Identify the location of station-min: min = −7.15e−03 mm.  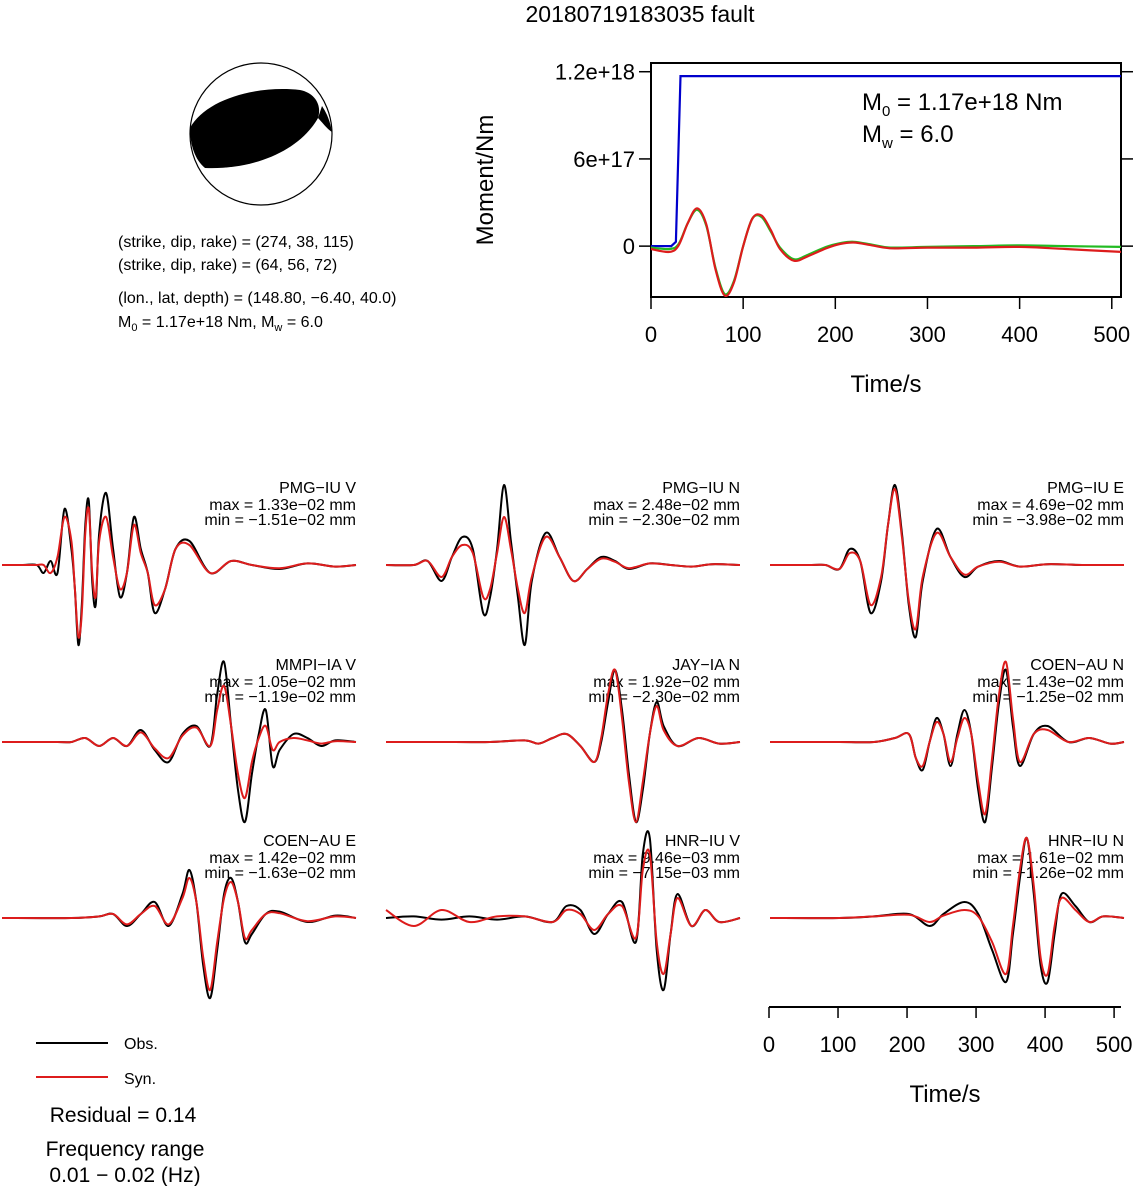
(664, 873).